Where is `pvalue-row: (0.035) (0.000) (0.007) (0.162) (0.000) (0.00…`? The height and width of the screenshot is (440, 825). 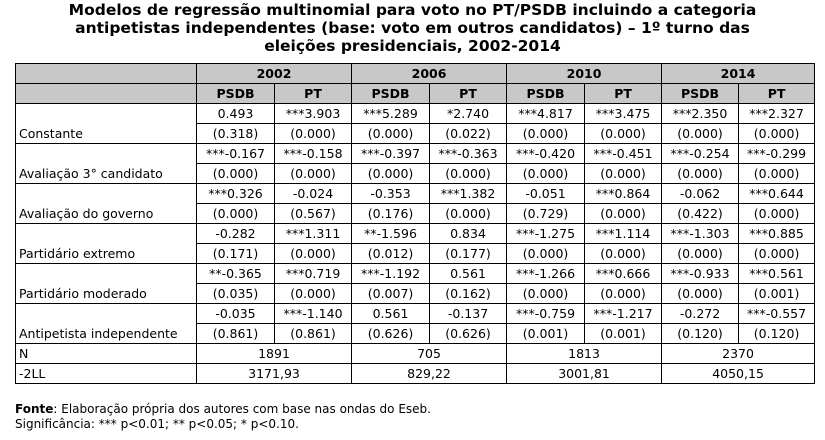 pvalue-row: (0.035) (0.000) (0.007) (0.162) (0.000) (0.00… is located at coordinates (416, 293).